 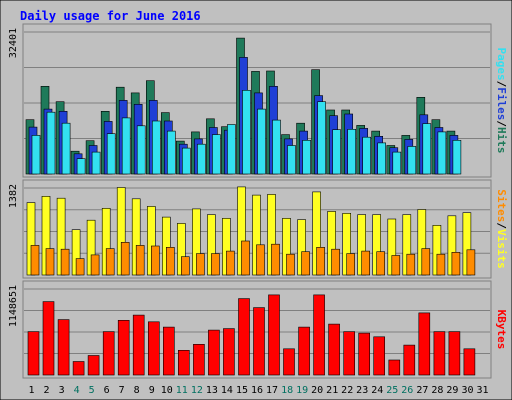 I want to click on day-label-7: 7, so click(x=122, y=390).